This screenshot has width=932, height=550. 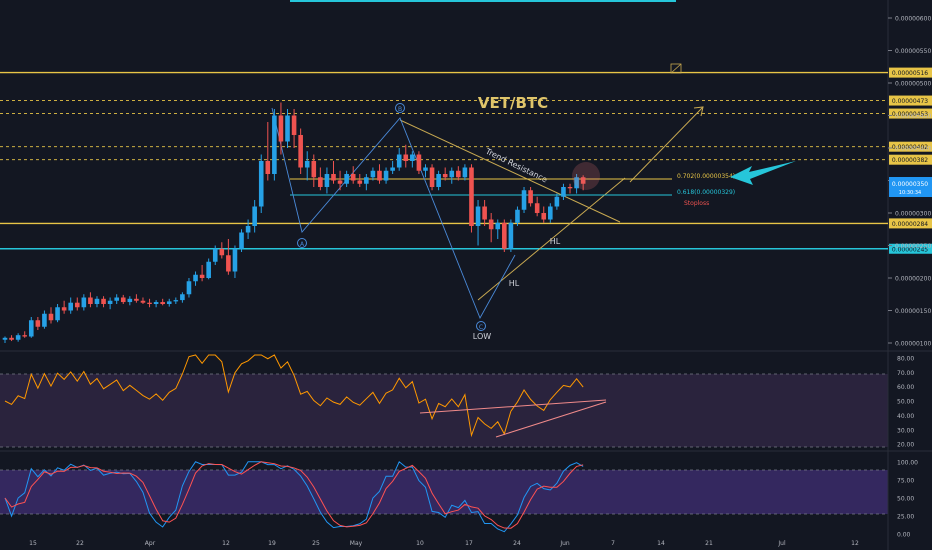 What do you see at coordinates (80, 543) in the screenshot?
I see `x-tick-label-1: 22` at bounding box center [80, 543].